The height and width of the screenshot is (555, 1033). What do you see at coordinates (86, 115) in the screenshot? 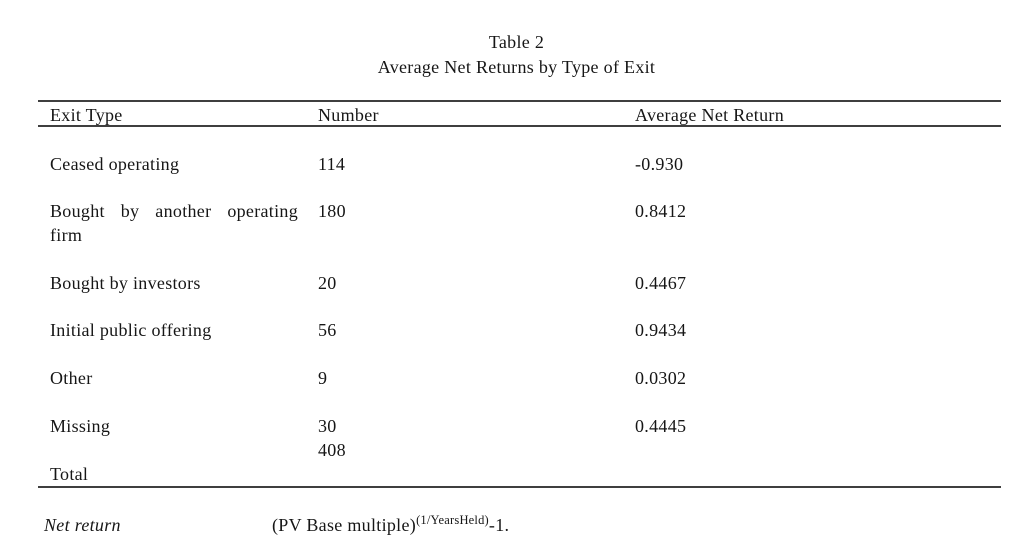
I see `column-header-exit-type: Exit Type` at bounding box center [86, 115].